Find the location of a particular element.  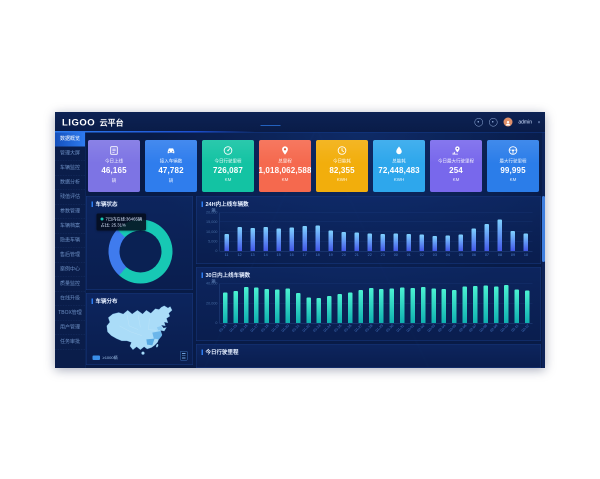

sidebar-item: 数据概览 is located at coordinates (70, 139).